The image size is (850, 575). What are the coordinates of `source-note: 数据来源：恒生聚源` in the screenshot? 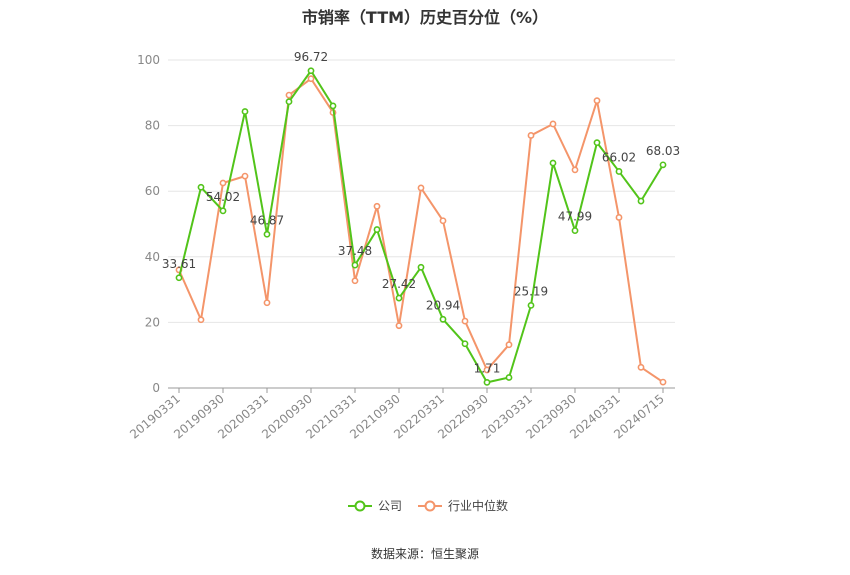 It's located at (424, 554).